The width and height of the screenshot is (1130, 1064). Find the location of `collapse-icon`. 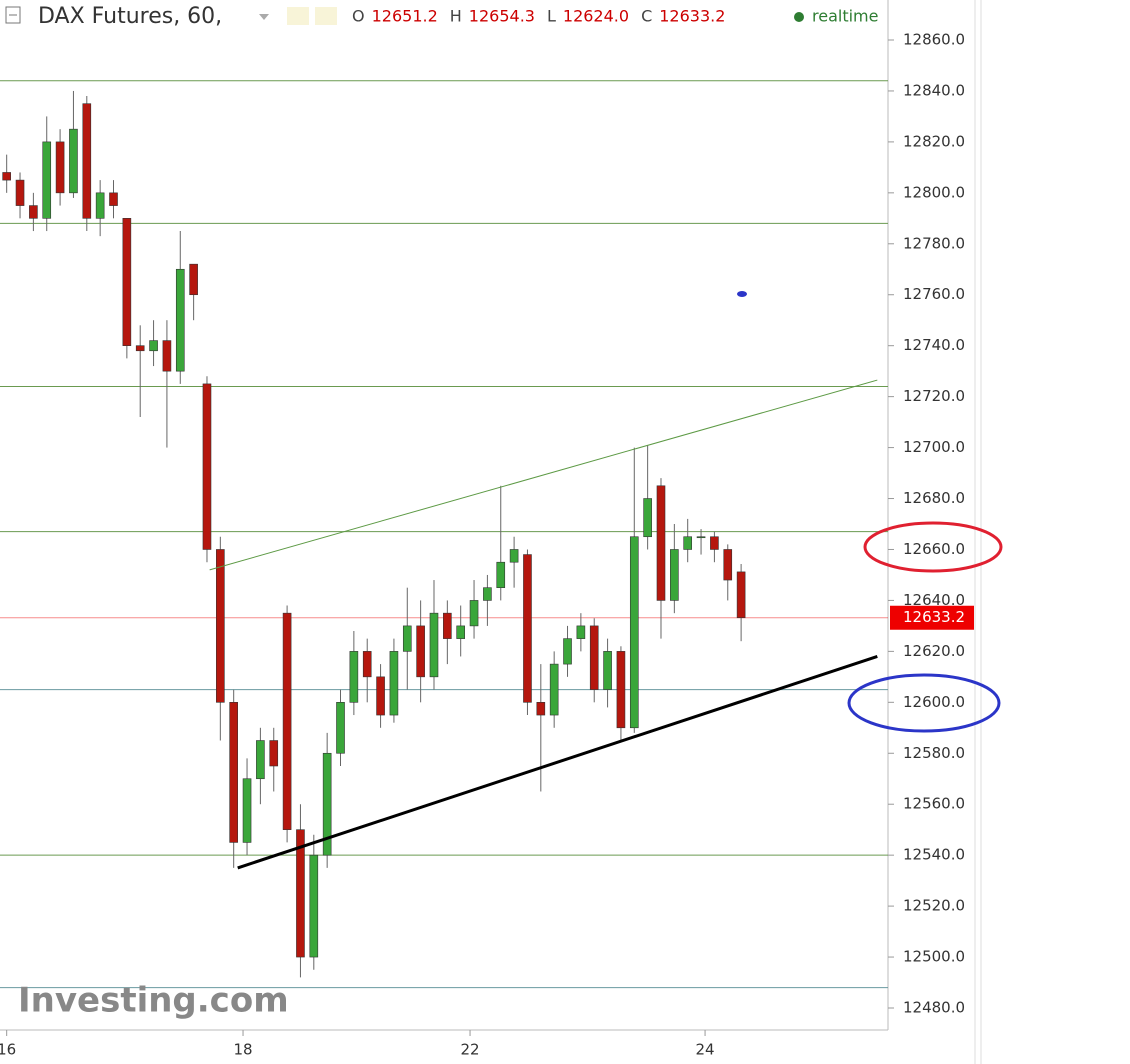

collapse-icon is located at coordinates (13, 15).